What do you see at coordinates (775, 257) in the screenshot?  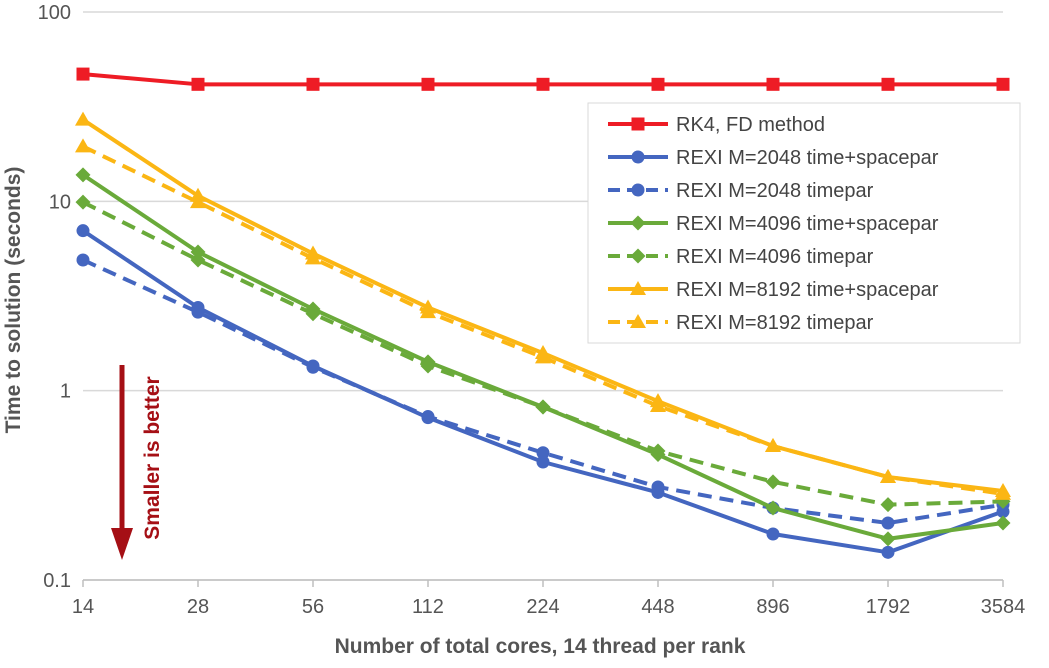 I see `legend-label: REXI M=4096 timepar` at bounding box center [775, 257].